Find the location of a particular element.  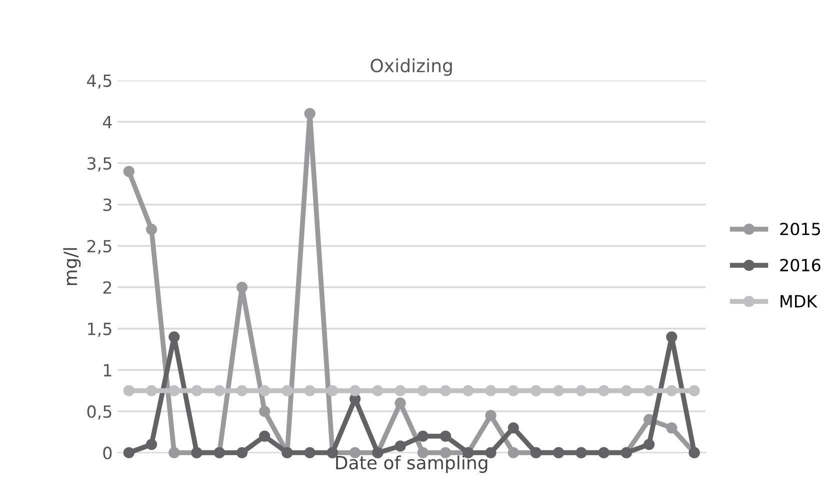

x-axis-title: Date of sampling is located at coordinates (412, 464).